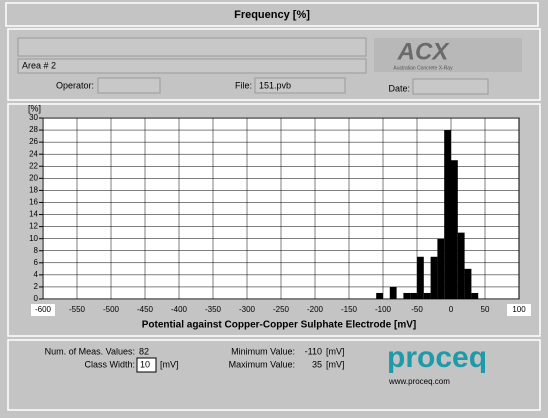 The height and width of the screenshot is (418, 548). What do you see at coordinates (485, 309) in the screenshot?
I see `x-tick-label: 50` at bounding box center [485, 309].